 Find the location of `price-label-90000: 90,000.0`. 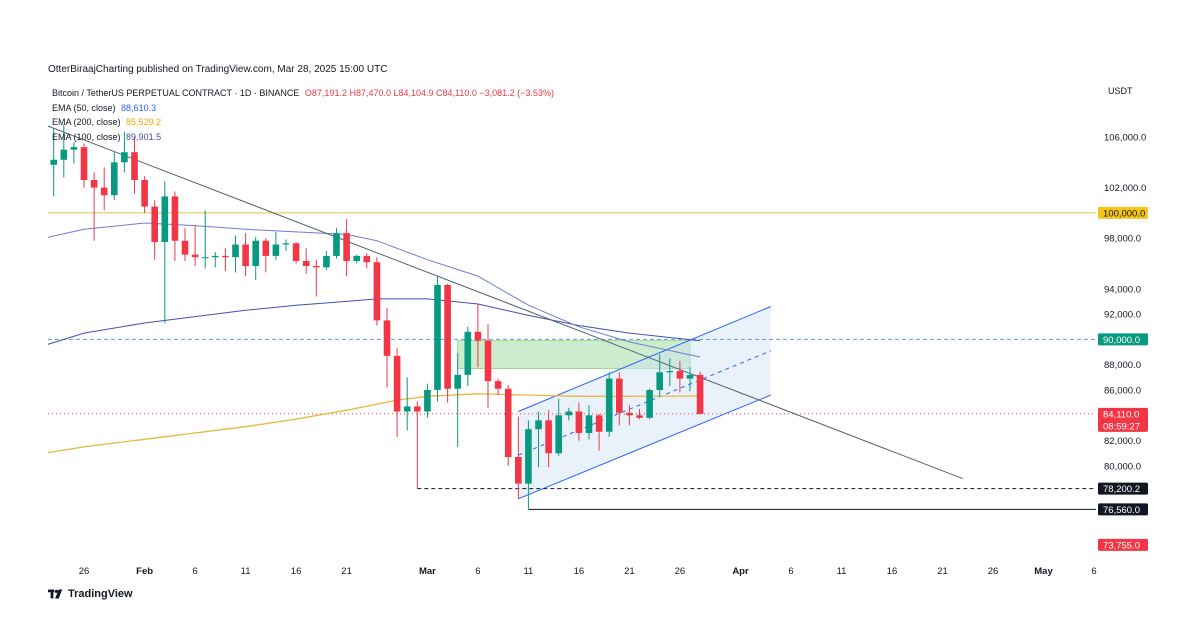

price-label-90000: 90,000.0 is located at coordinates (1123, 339).